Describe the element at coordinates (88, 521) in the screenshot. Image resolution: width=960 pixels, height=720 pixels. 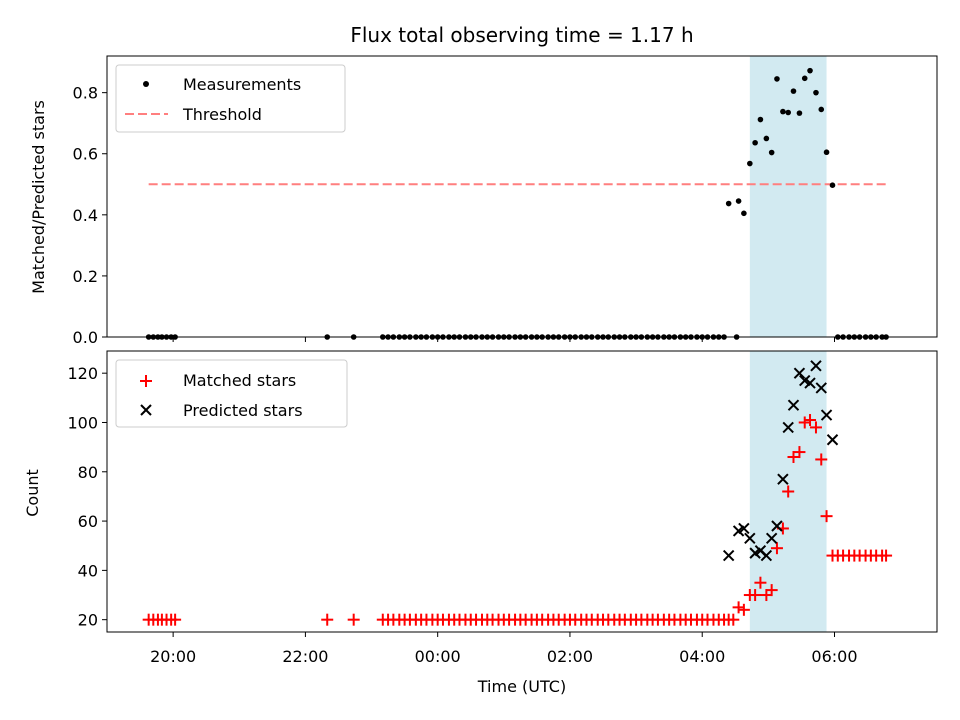
I see `bottom-y-tick-label: 60` at that location.